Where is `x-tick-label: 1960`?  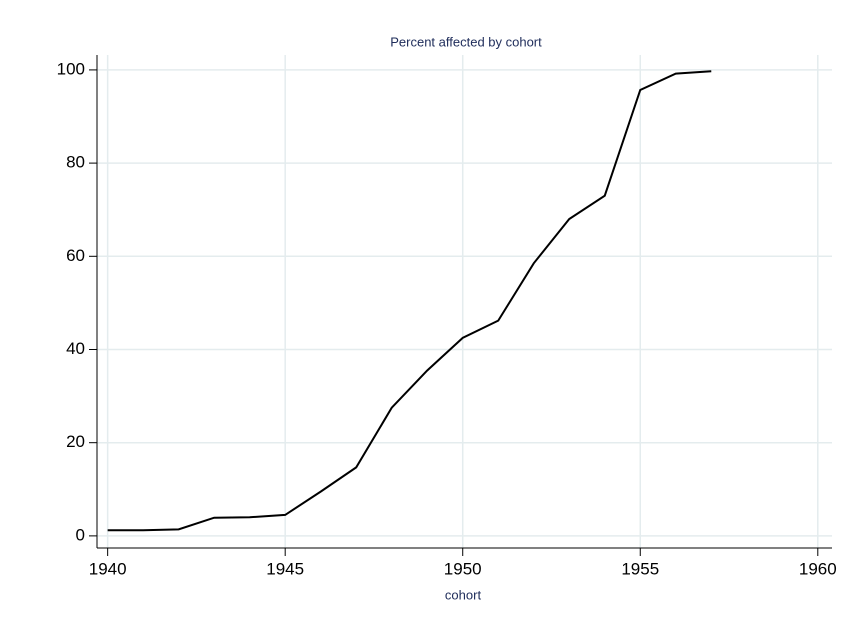 x-tick-label: 1960 is located at coordinates (818, 568).